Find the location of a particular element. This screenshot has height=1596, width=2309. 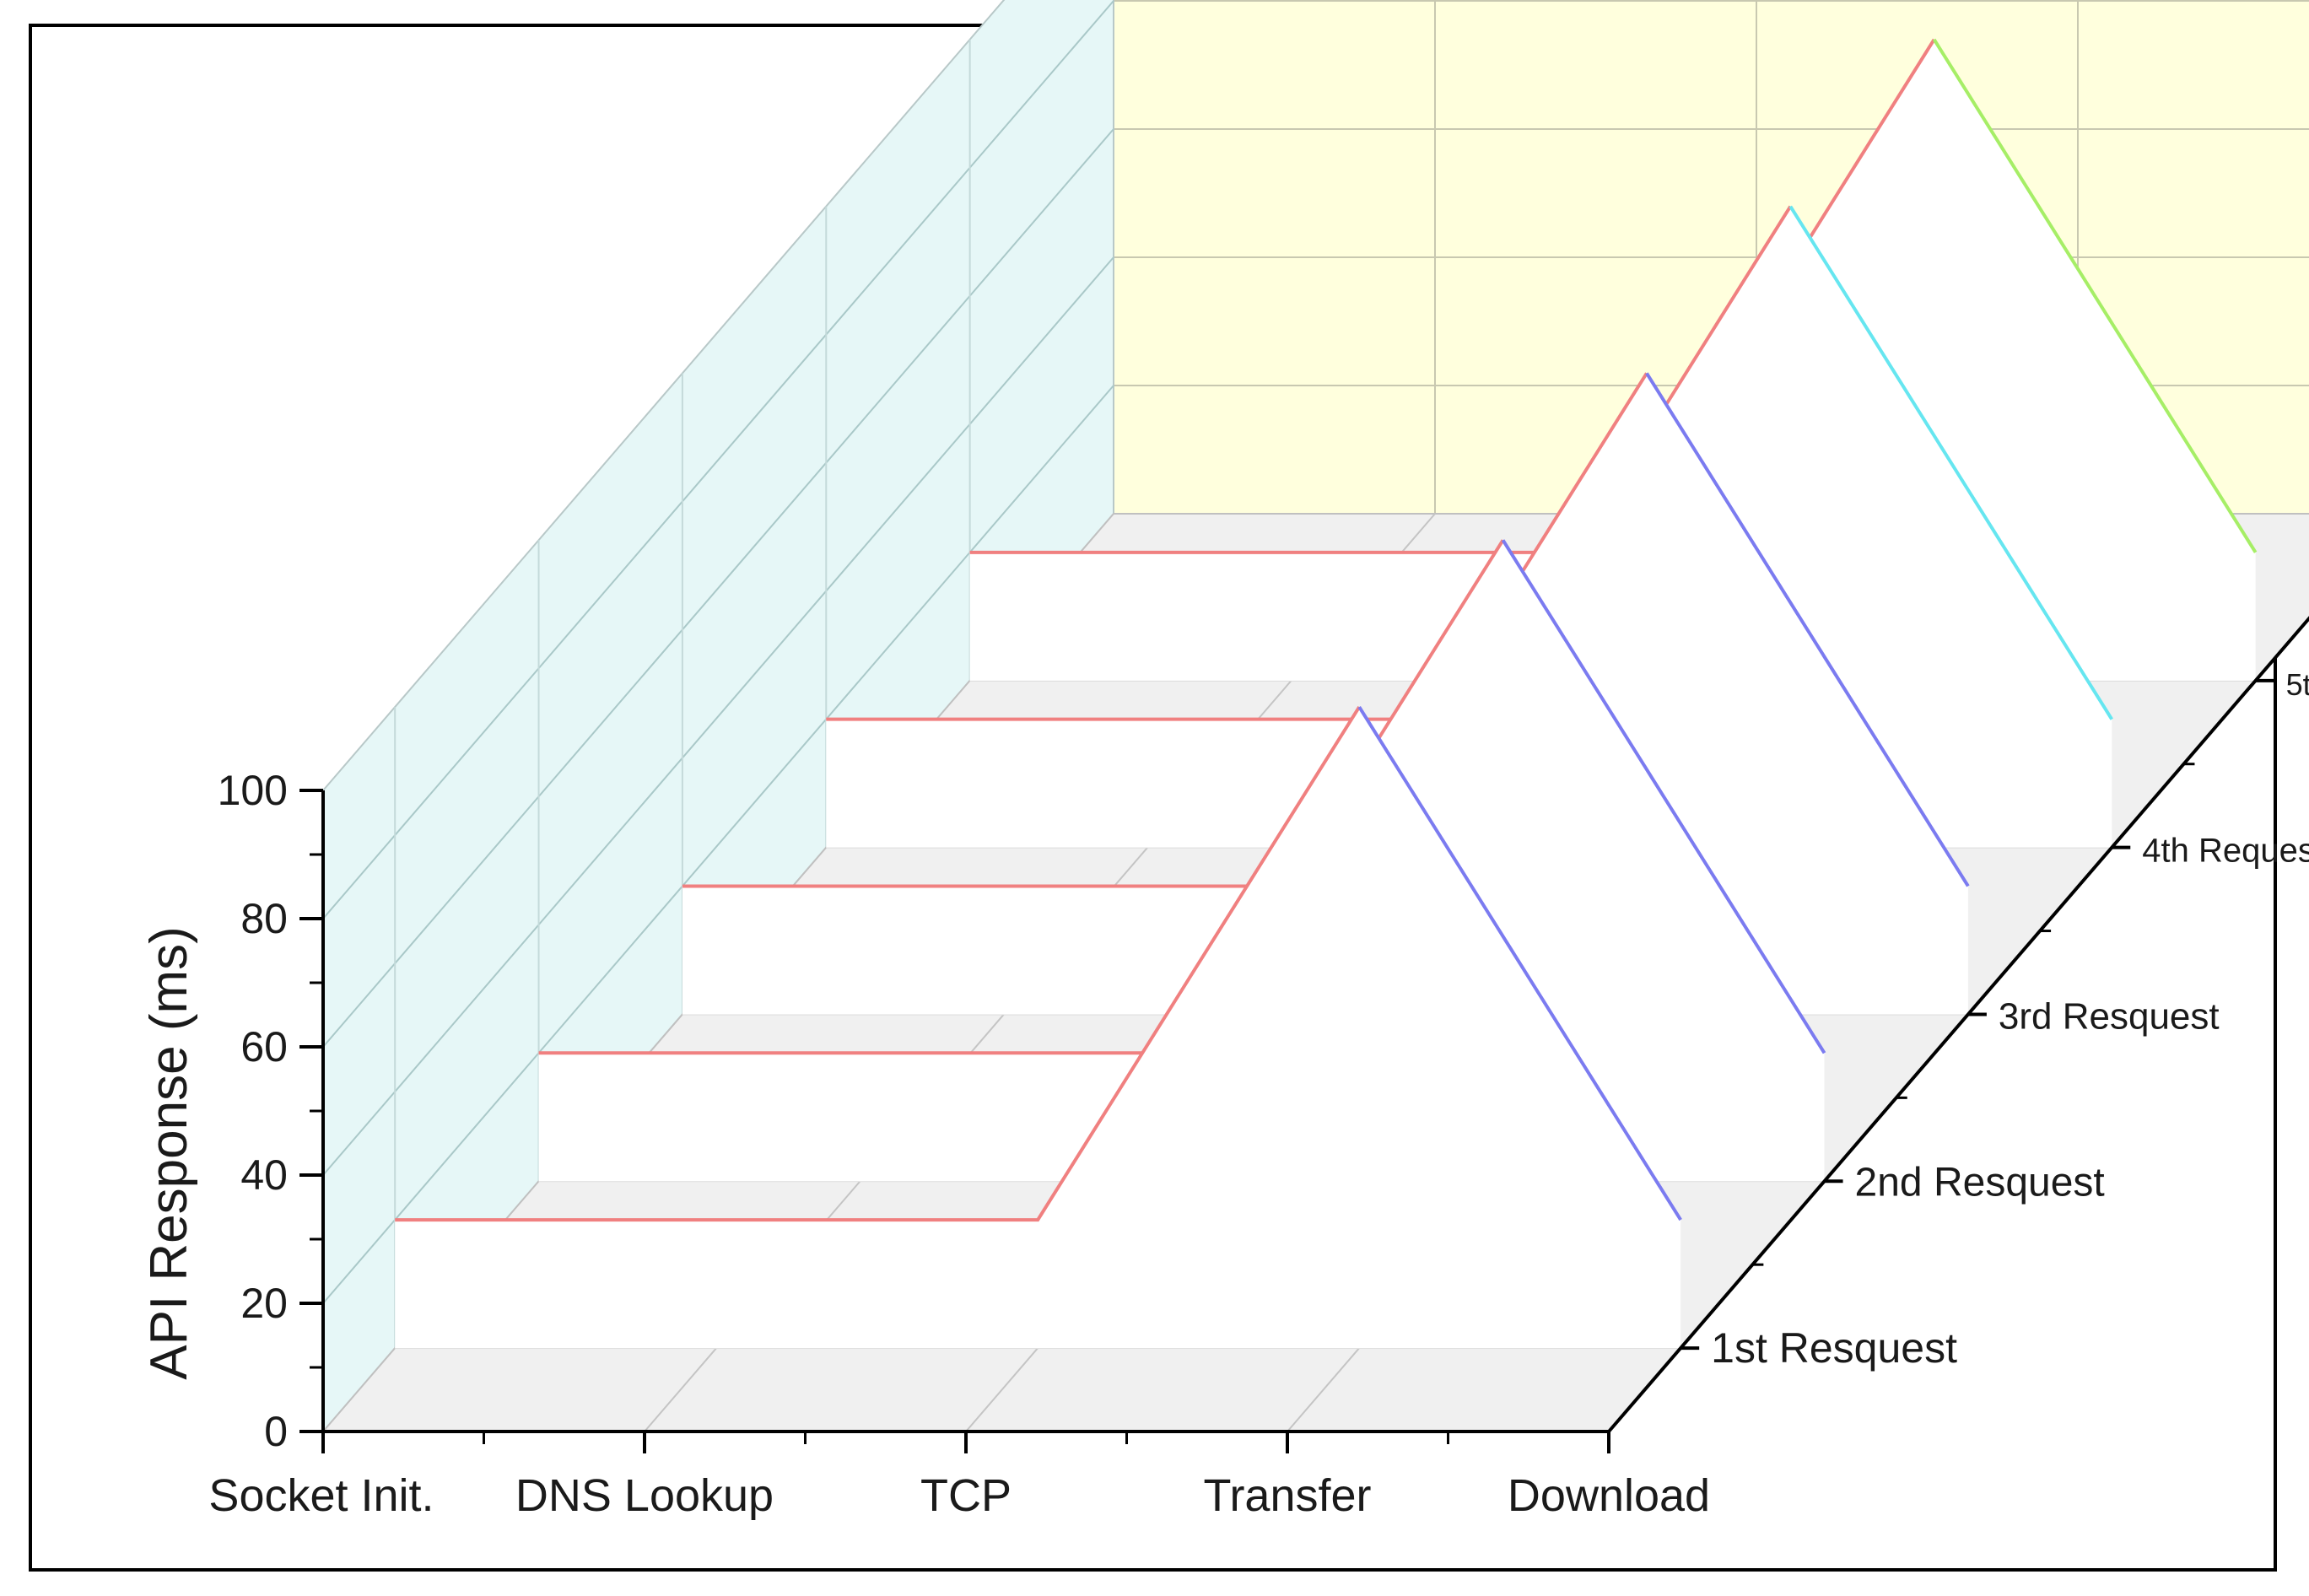

y-tick-label: 0 is located at coordinates (276, 1432).